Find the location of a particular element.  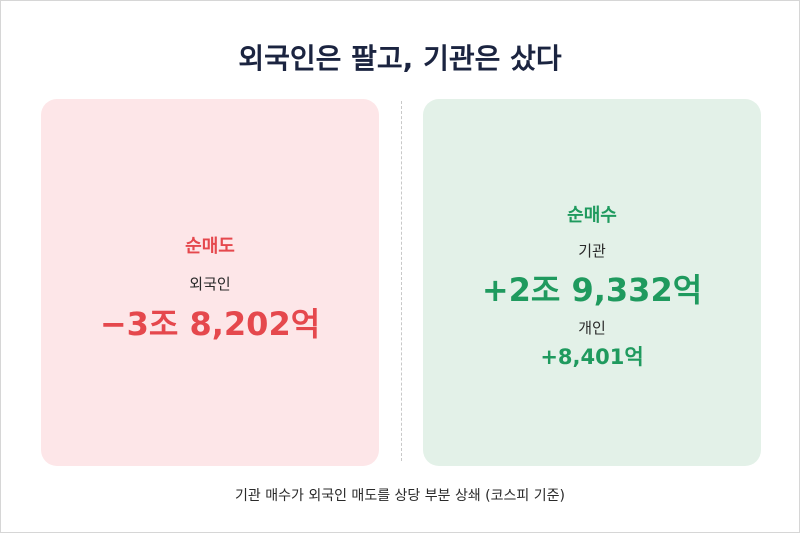

item-amount: −3조 8,202억 is located at coordinates (210, 324).